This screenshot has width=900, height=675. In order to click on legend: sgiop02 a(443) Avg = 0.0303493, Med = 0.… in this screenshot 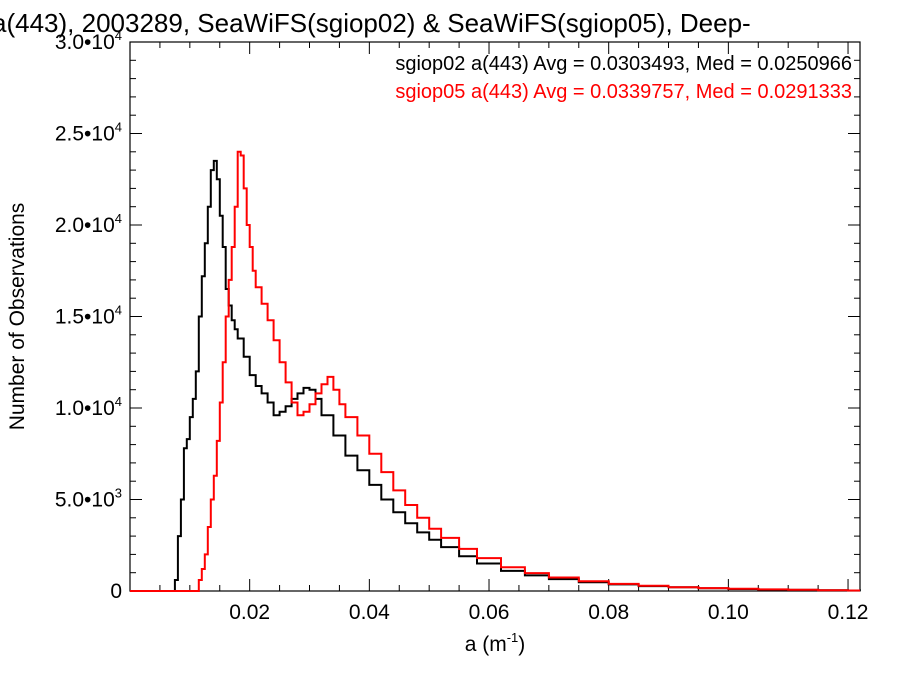, I will do `click(623, 78)`.